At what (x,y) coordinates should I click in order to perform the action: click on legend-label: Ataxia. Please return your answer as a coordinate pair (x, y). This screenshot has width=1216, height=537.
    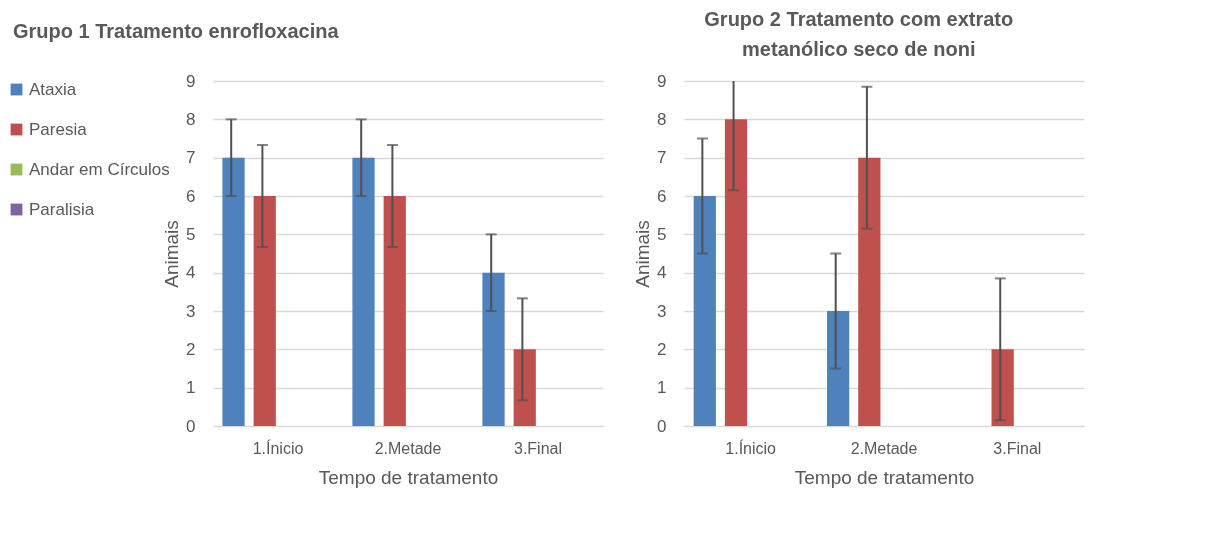
    Looking at the image, I should click on (53, 89).